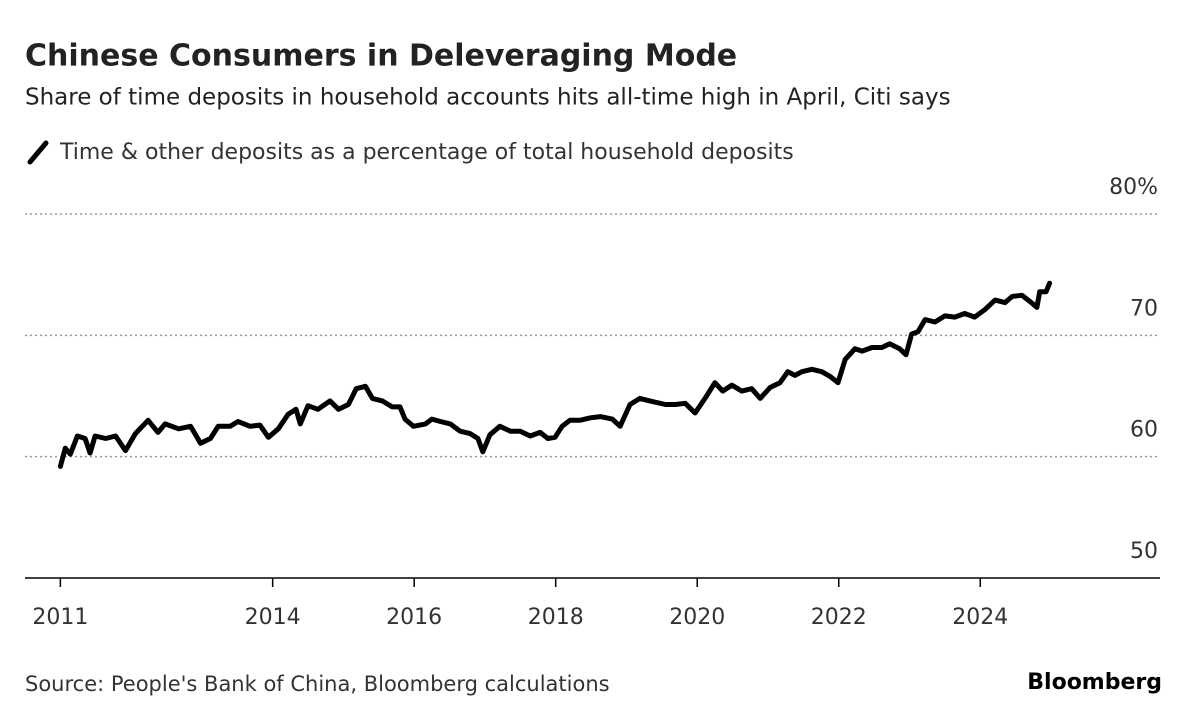 Image resolution: width=1200 pixels, height=721 pixels. I want to click on y-tick-label: 70, so click(1144, 308).